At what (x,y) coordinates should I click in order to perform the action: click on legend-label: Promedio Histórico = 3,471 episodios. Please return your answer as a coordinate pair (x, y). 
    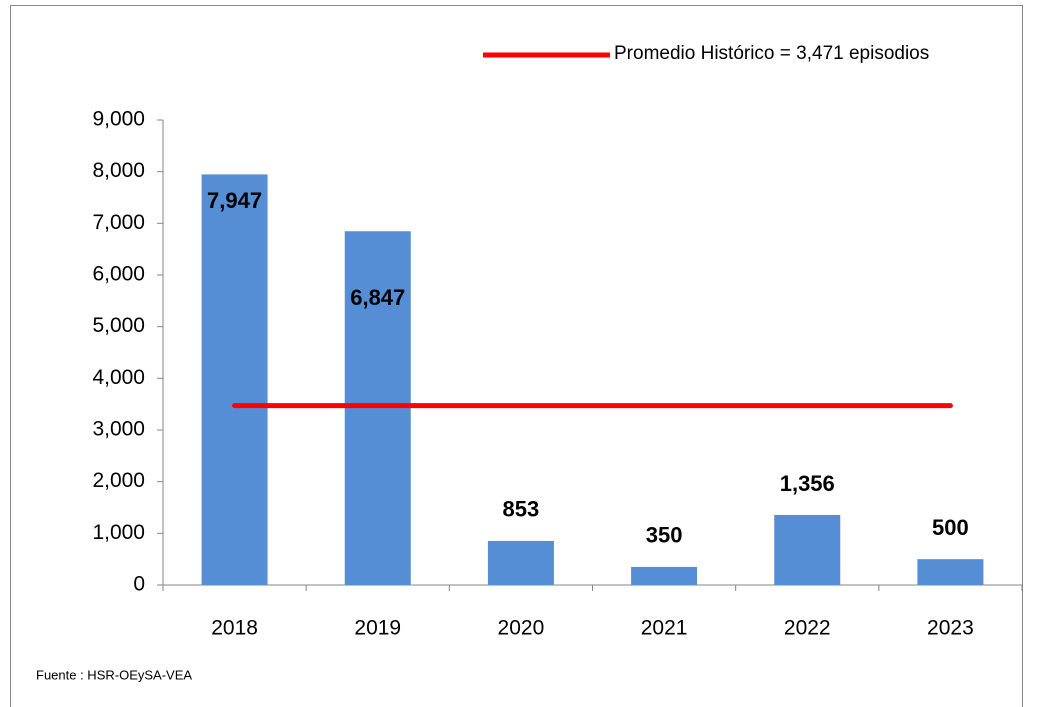
    Looking at the image, I should click on (771, 53).